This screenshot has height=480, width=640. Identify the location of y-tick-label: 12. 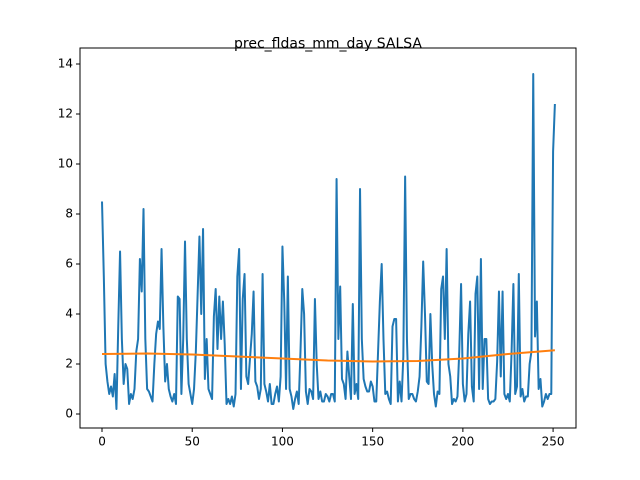
(65, 114).